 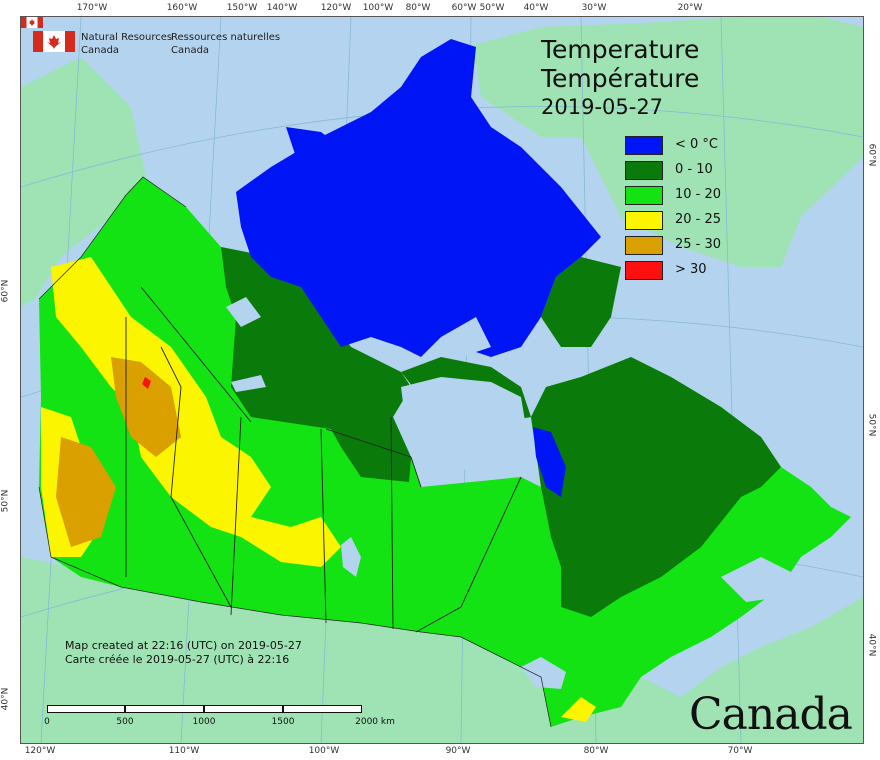 What do you see at coordinates (698, 194) in the screenshot?
I see `legend-label: 10 - 20` at bounding box center [698, 194].